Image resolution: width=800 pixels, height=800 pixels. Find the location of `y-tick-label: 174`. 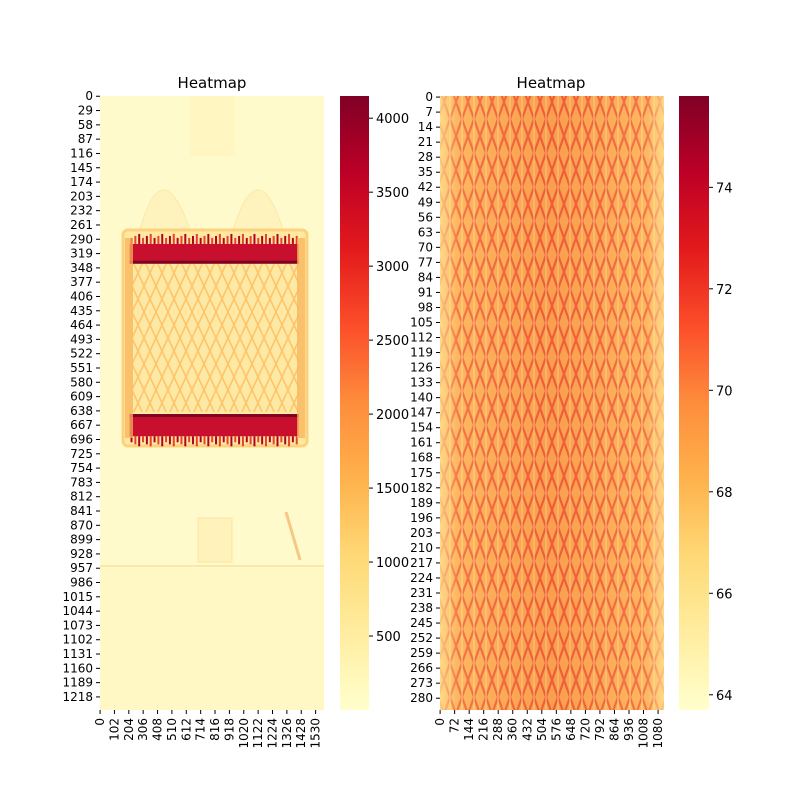

y-tick-label: 174 is located at coordinates (81, 182).